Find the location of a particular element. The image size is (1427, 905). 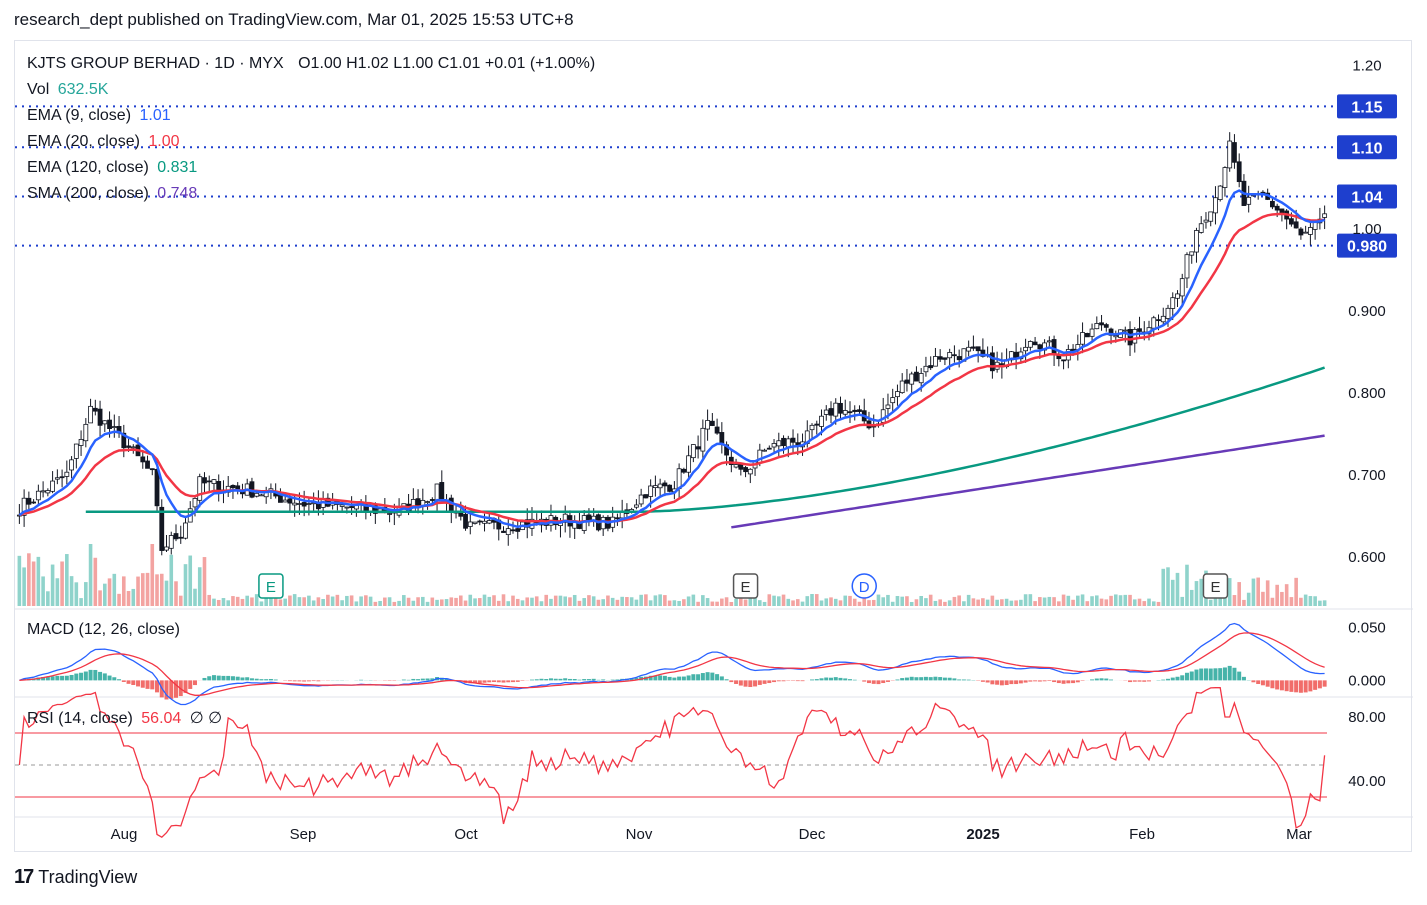

macd-tick-label: 0.000 is located at coordinates (1367, 680).